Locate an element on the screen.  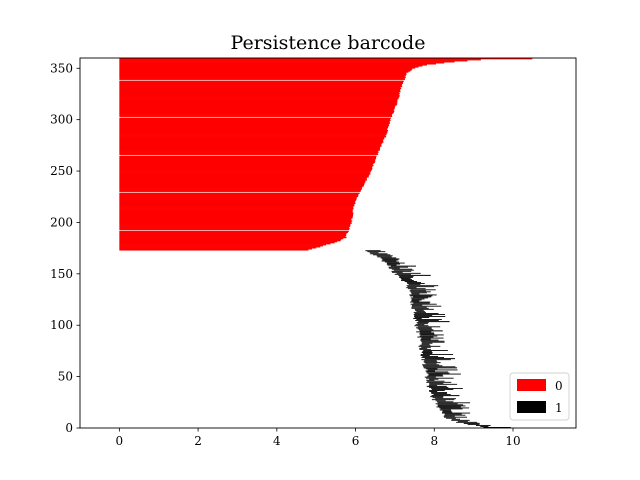
x-tick-label: 8 is located at coordinates (434, 441).